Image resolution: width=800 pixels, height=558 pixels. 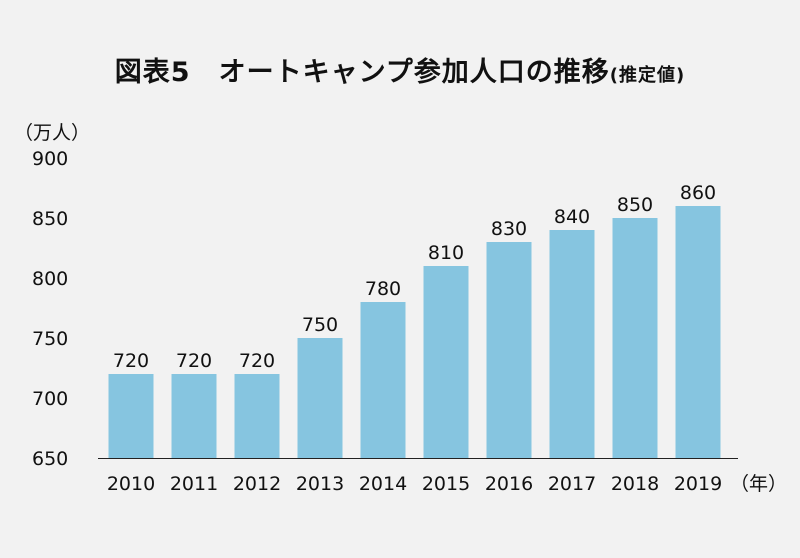 What do you see at coordinates (383, 484) in the screenshot?
I see `x-tick-label: 2014` at bounding box center [383, 484].